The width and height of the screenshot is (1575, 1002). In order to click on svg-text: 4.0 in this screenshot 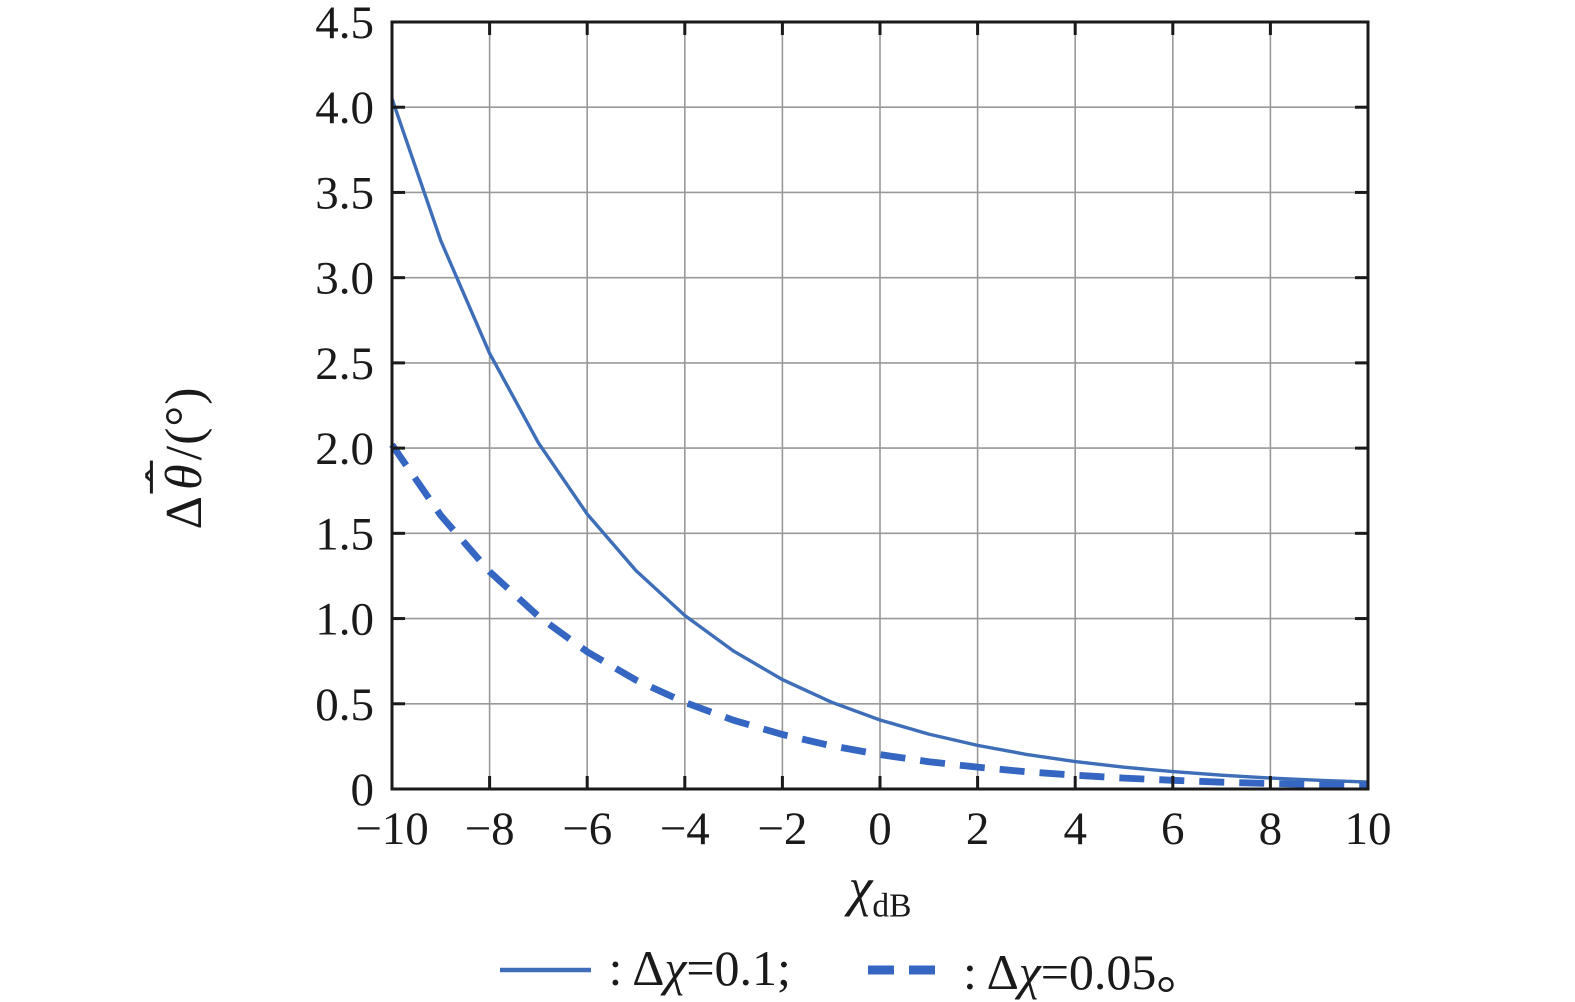, I will do `click(344, 108)`.